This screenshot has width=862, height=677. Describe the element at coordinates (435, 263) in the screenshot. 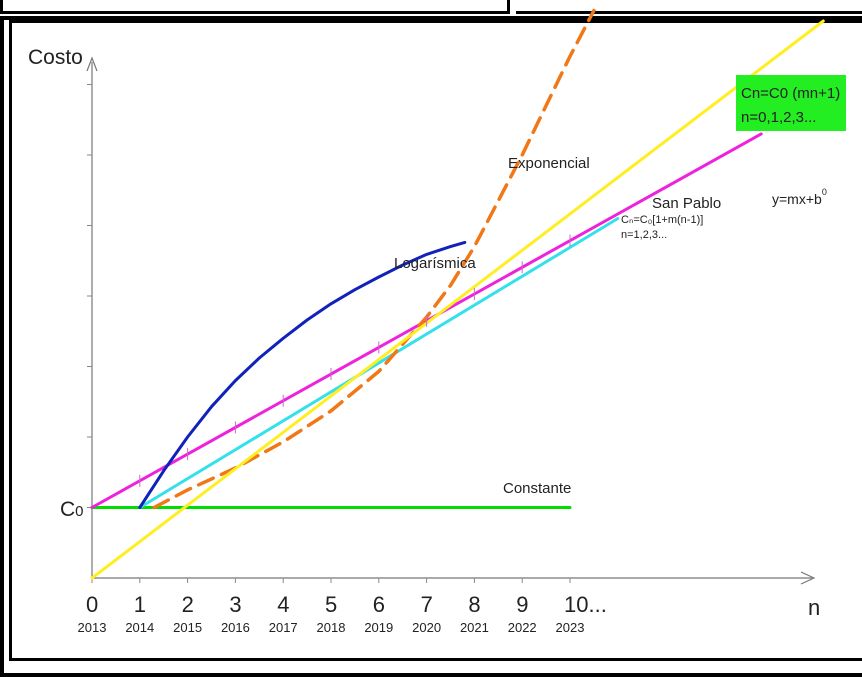

I see `label-logaritmica: Logarísmica` at that location.